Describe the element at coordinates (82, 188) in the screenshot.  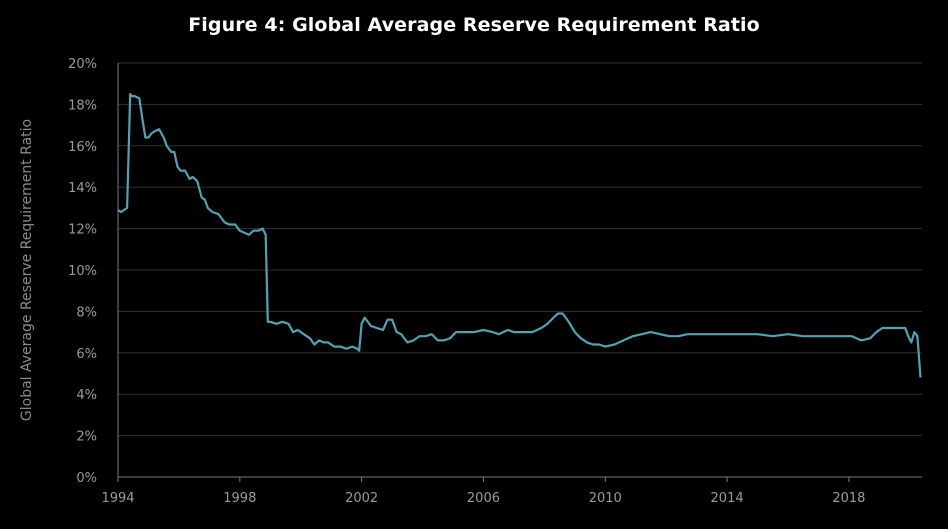
I see `y-tick-label: 14%` at that location.